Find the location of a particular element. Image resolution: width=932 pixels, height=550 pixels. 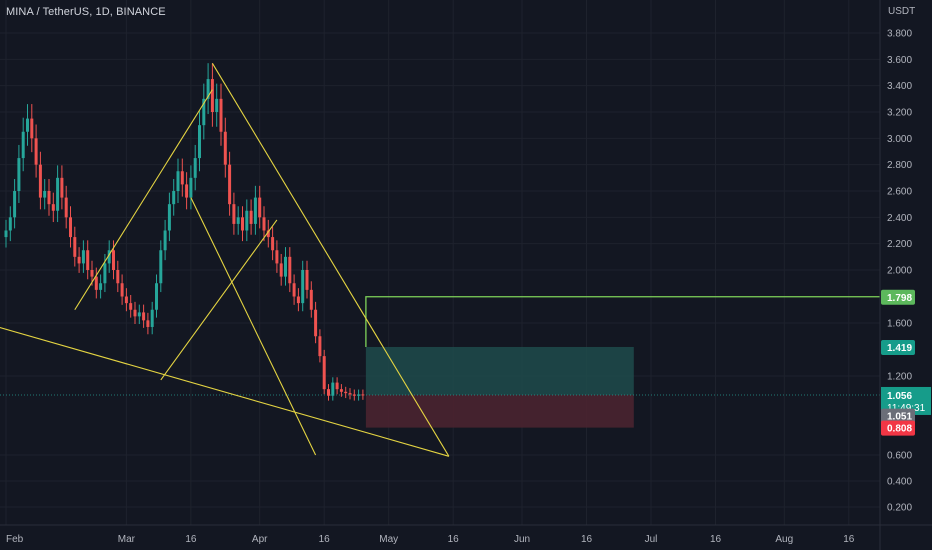

price-tick-label: 0.600 is located at coordinates (899, 456).